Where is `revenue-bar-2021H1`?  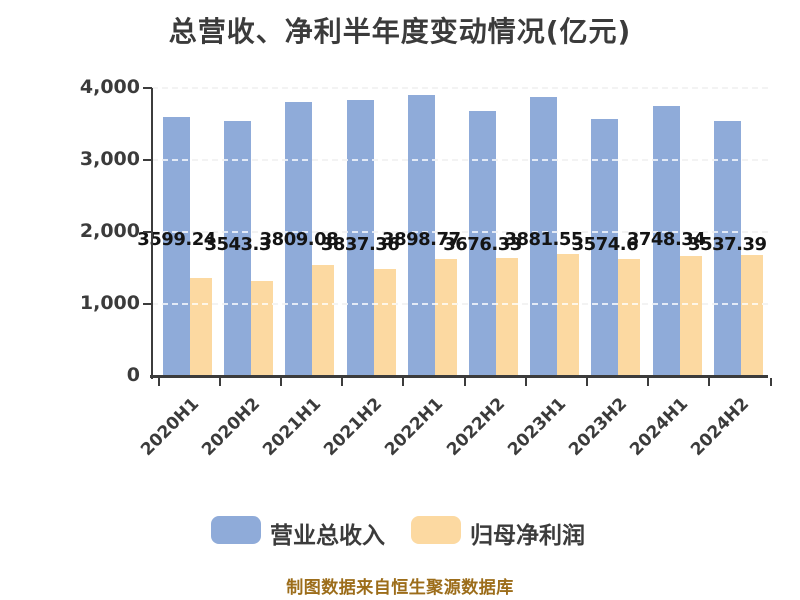
revenue-bar-2021H1 is located at coordinates (299, 238).